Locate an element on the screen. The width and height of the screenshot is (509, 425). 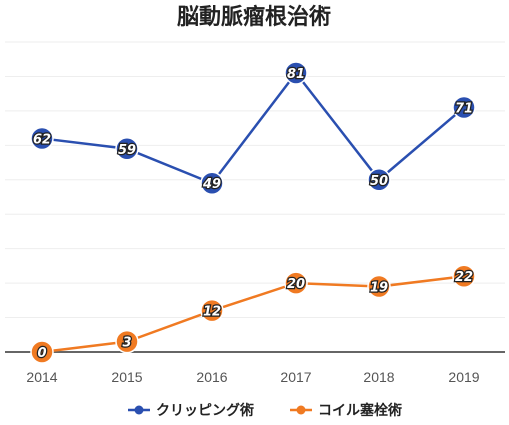
data-label: 50 is located at coordinates (379, 181).